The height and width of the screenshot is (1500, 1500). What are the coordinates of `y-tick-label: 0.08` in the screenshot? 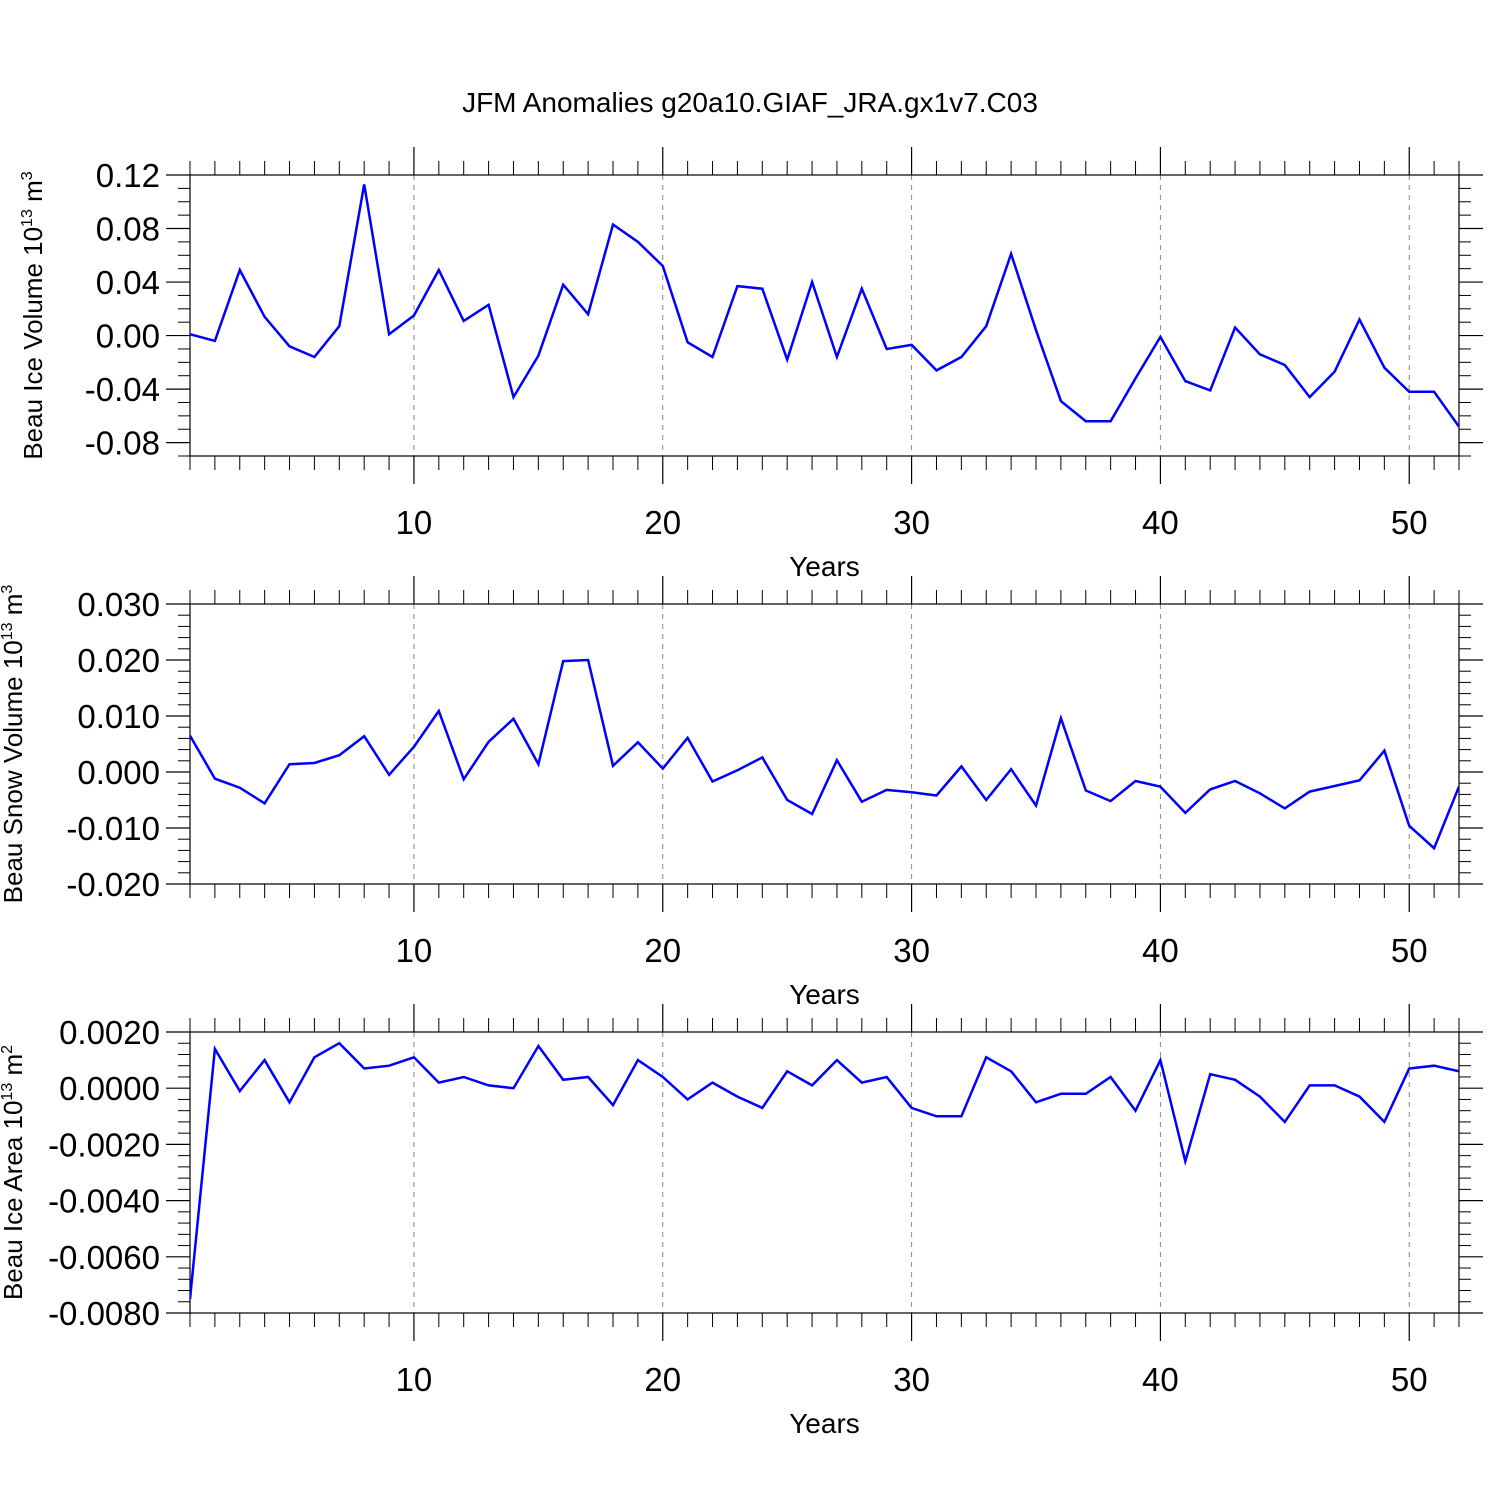 It's located at (128, 229).